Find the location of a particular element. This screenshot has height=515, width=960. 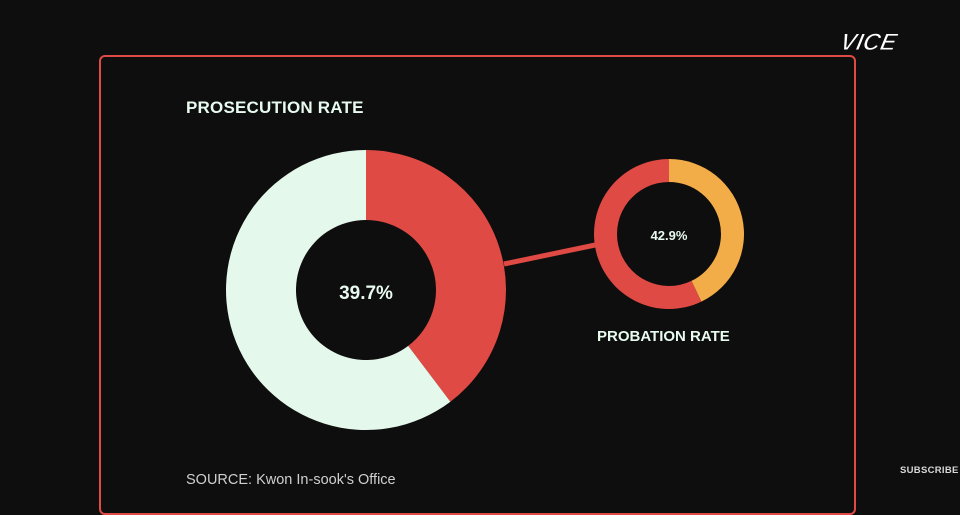

probation-center-label: 42.9% is located at coordinates (669, 235).